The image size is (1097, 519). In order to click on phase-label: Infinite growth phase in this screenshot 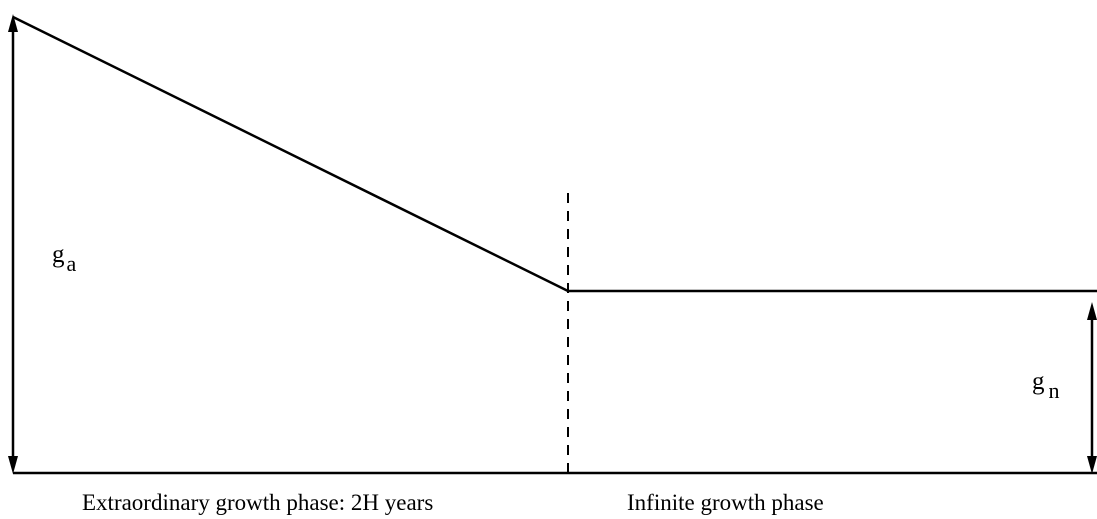, I will do `click(725, 502)`.